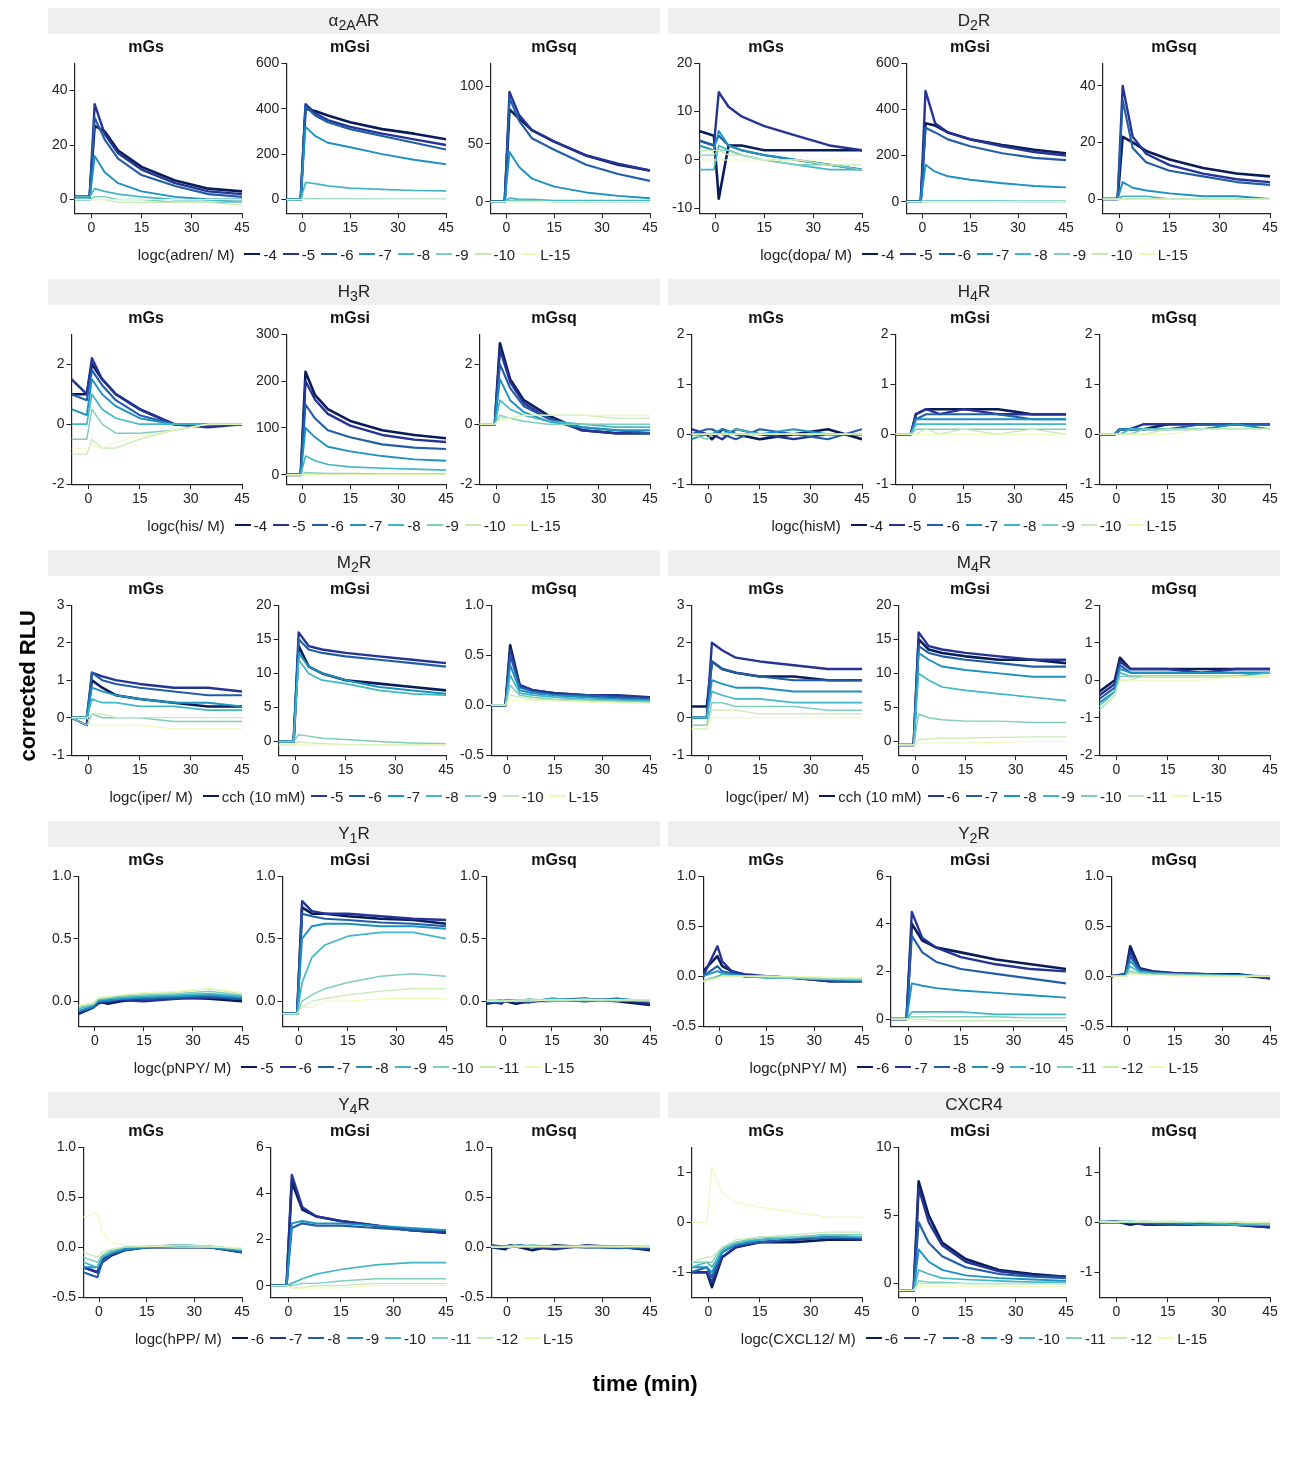 The height and width of the screenshot is (1471, 1290). Describe the element at coordinates (472, 85) in the screenshot. I see `y-tick-label: 100` at that location.